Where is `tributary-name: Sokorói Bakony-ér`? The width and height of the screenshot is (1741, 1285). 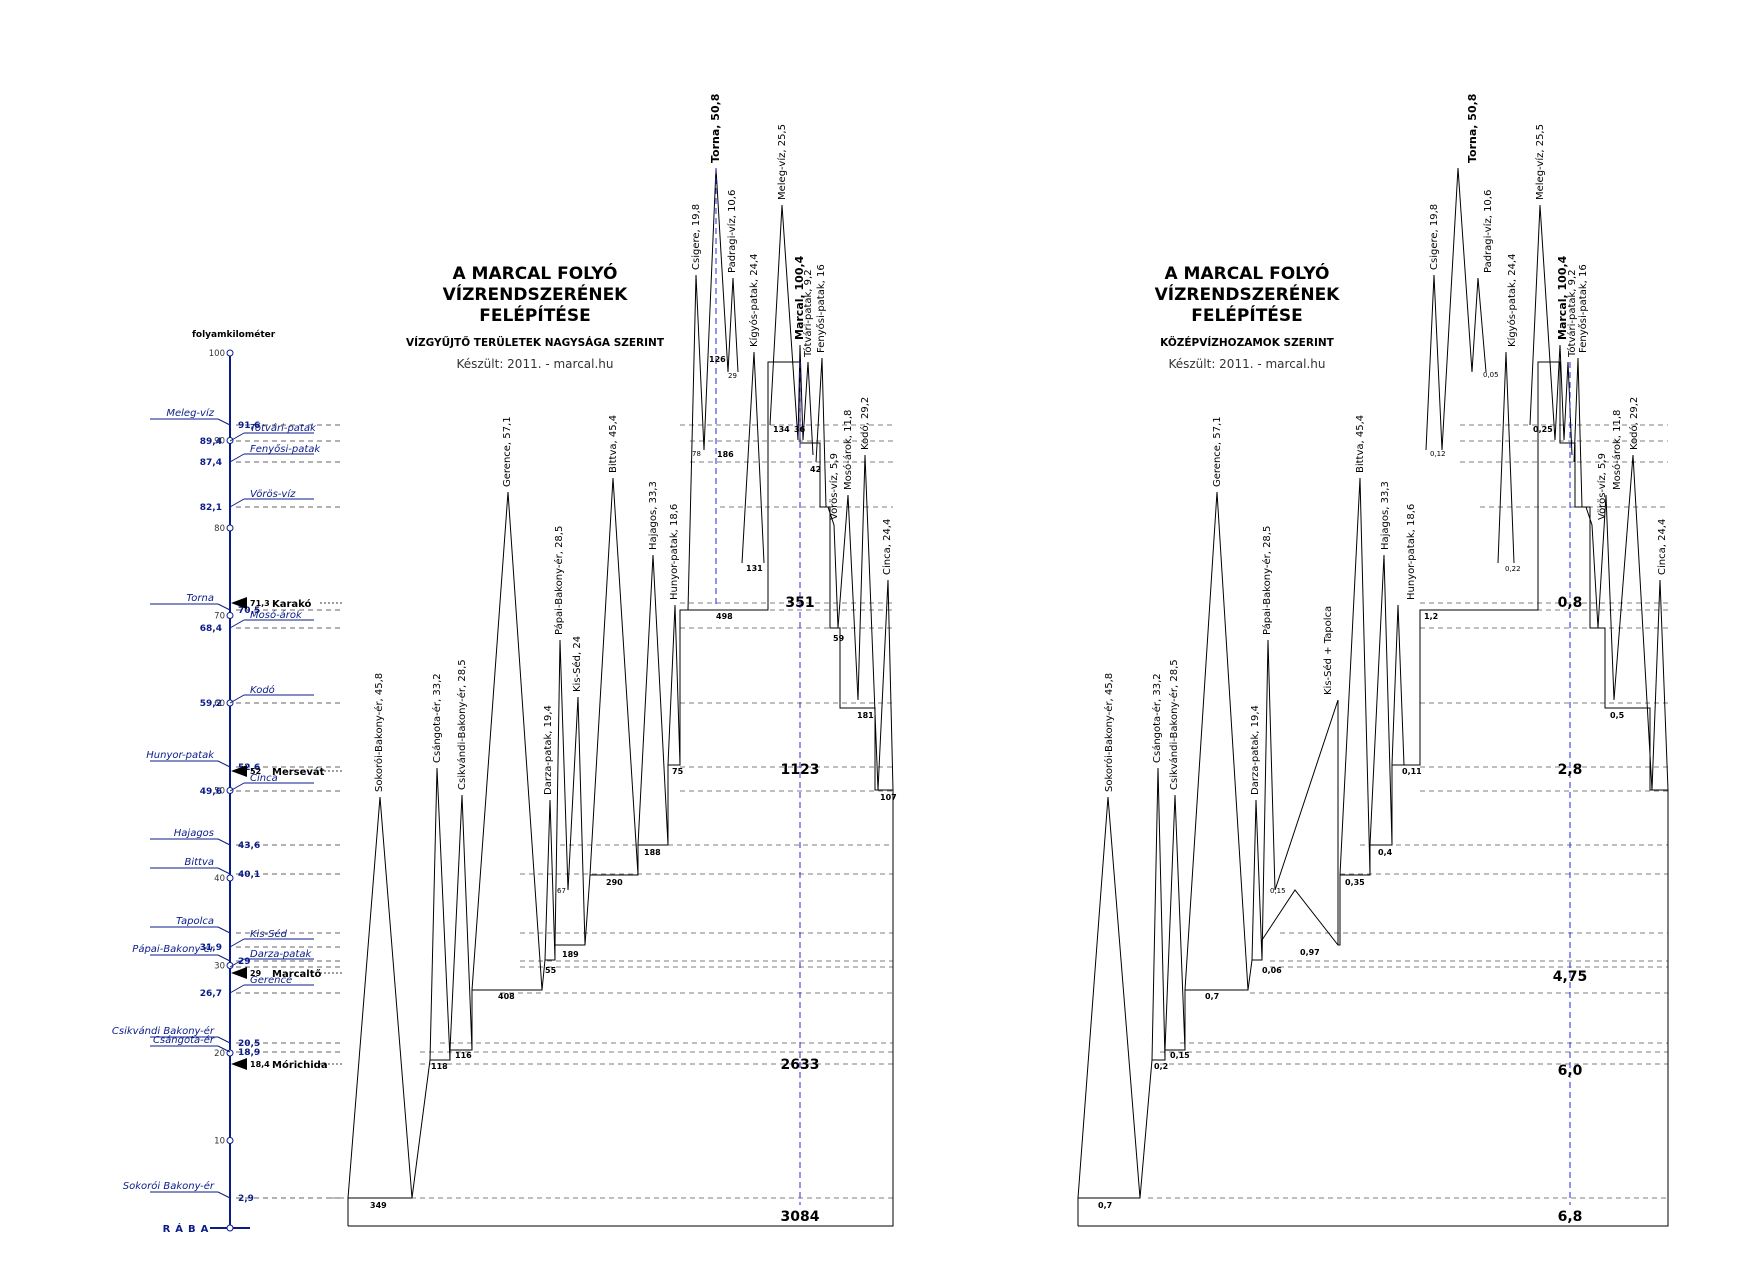
tributary-name: Sokorói Bakony-ér is located at coordinates (169, 1186).